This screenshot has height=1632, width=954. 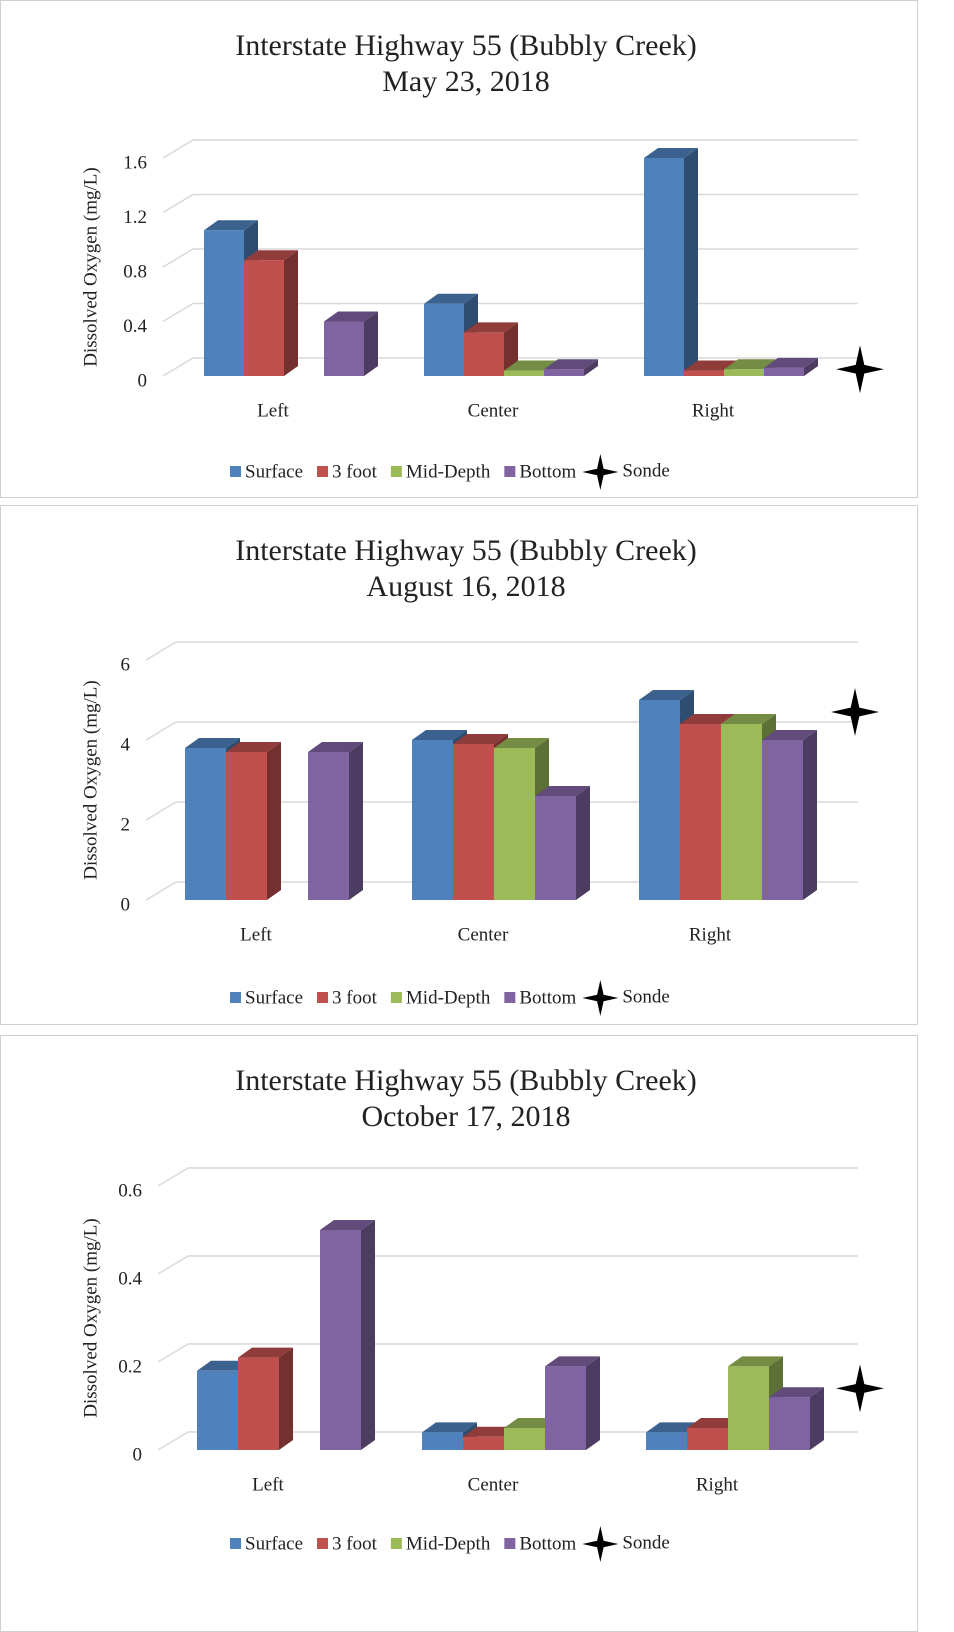 What do you see at coordinates (135, 271) in the screenshot?
I see `y-tick-label: 0.8` at bounding box center [135, 271].